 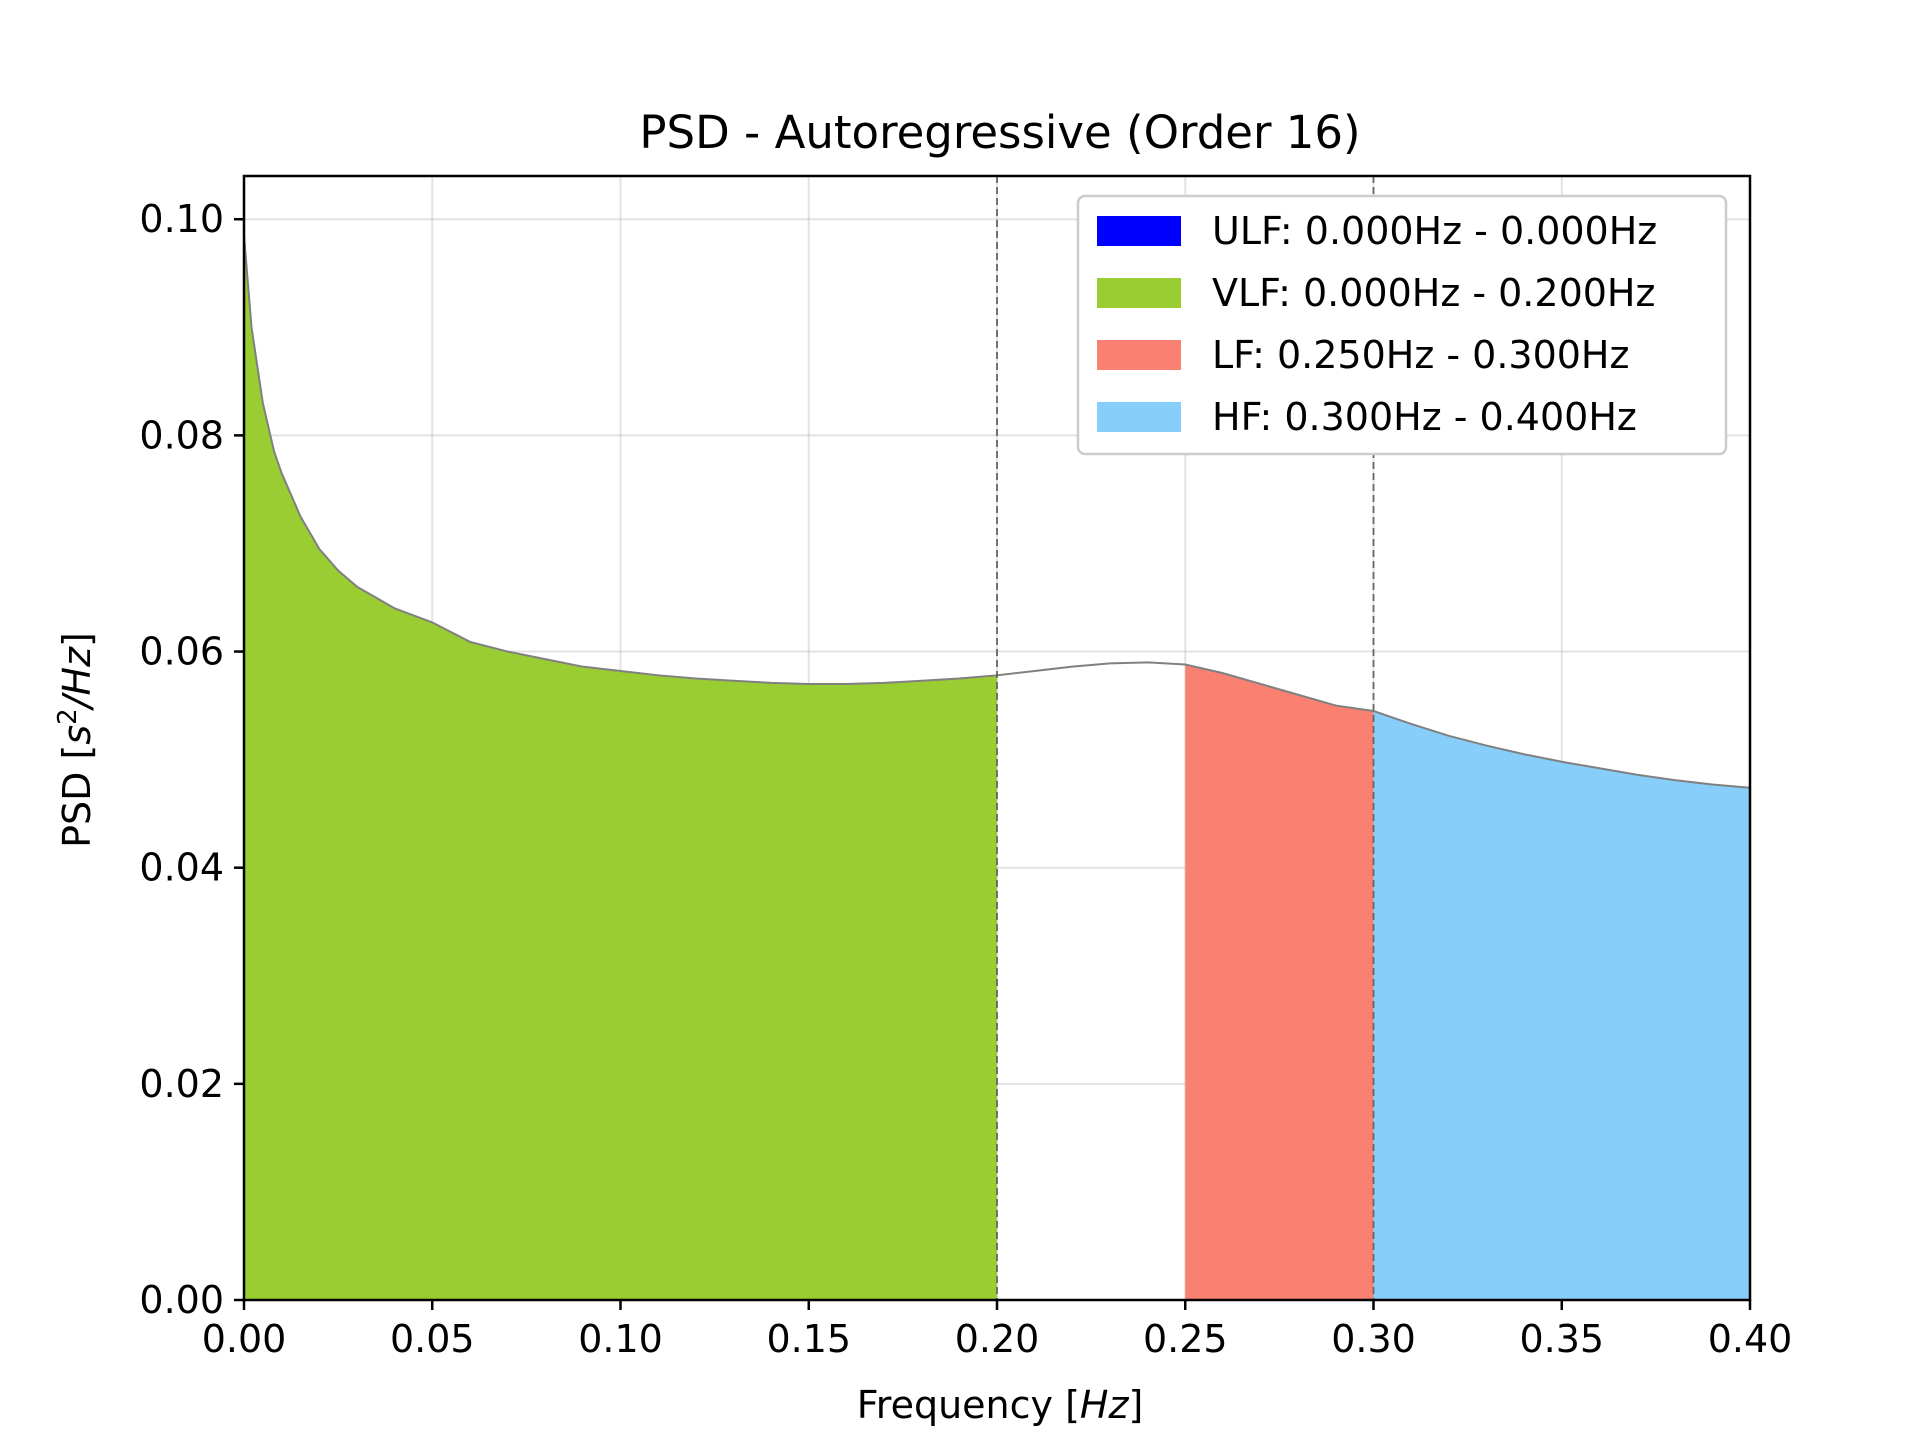 I want to click on legend-frame, so click(x=1402, y=325).